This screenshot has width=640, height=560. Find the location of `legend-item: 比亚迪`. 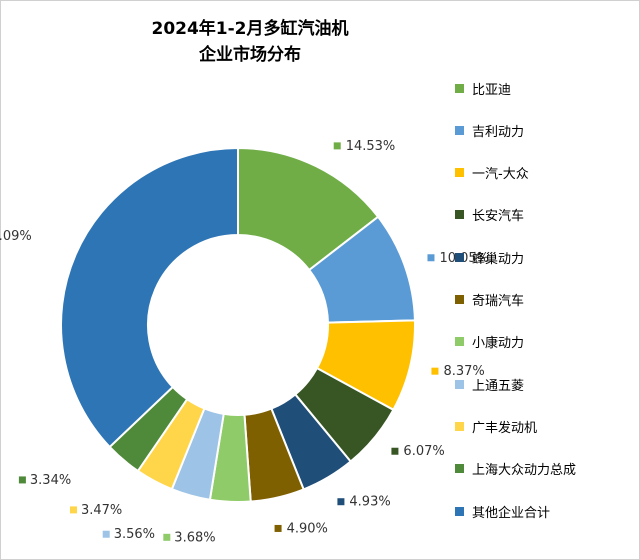

legend-item: 比亚迪 is located at coordinates (483, 88).